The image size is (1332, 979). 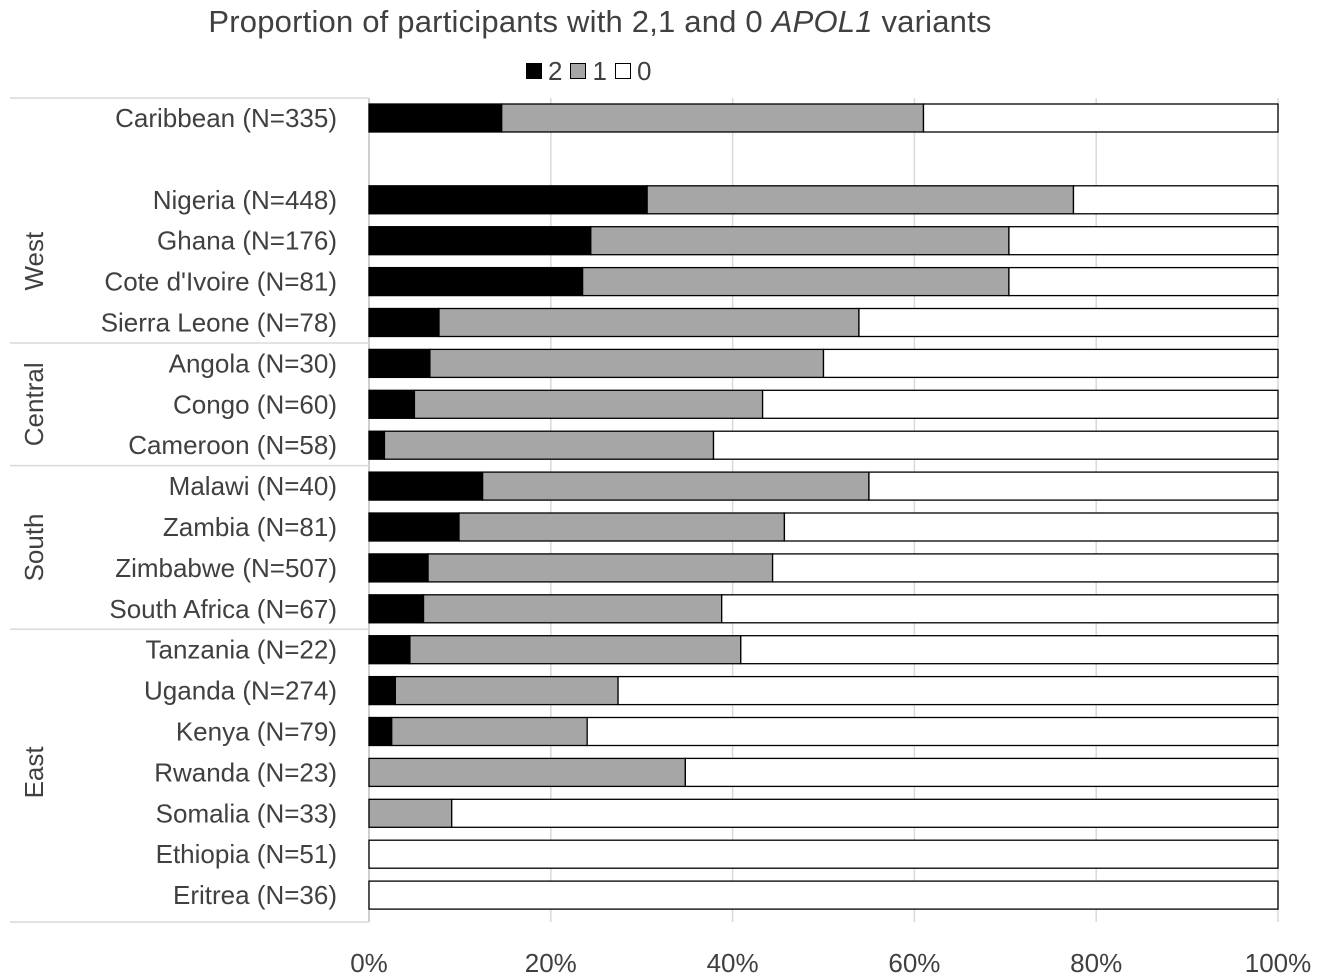 I want to click on legend-item-2: 2, so click(x=544, y=71).